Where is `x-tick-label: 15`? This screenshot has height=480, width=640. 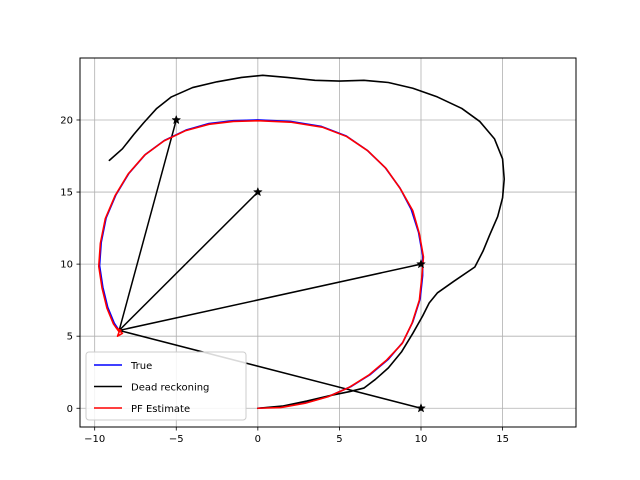
x-tick-label: 15 is located at coordinates (502, 439).